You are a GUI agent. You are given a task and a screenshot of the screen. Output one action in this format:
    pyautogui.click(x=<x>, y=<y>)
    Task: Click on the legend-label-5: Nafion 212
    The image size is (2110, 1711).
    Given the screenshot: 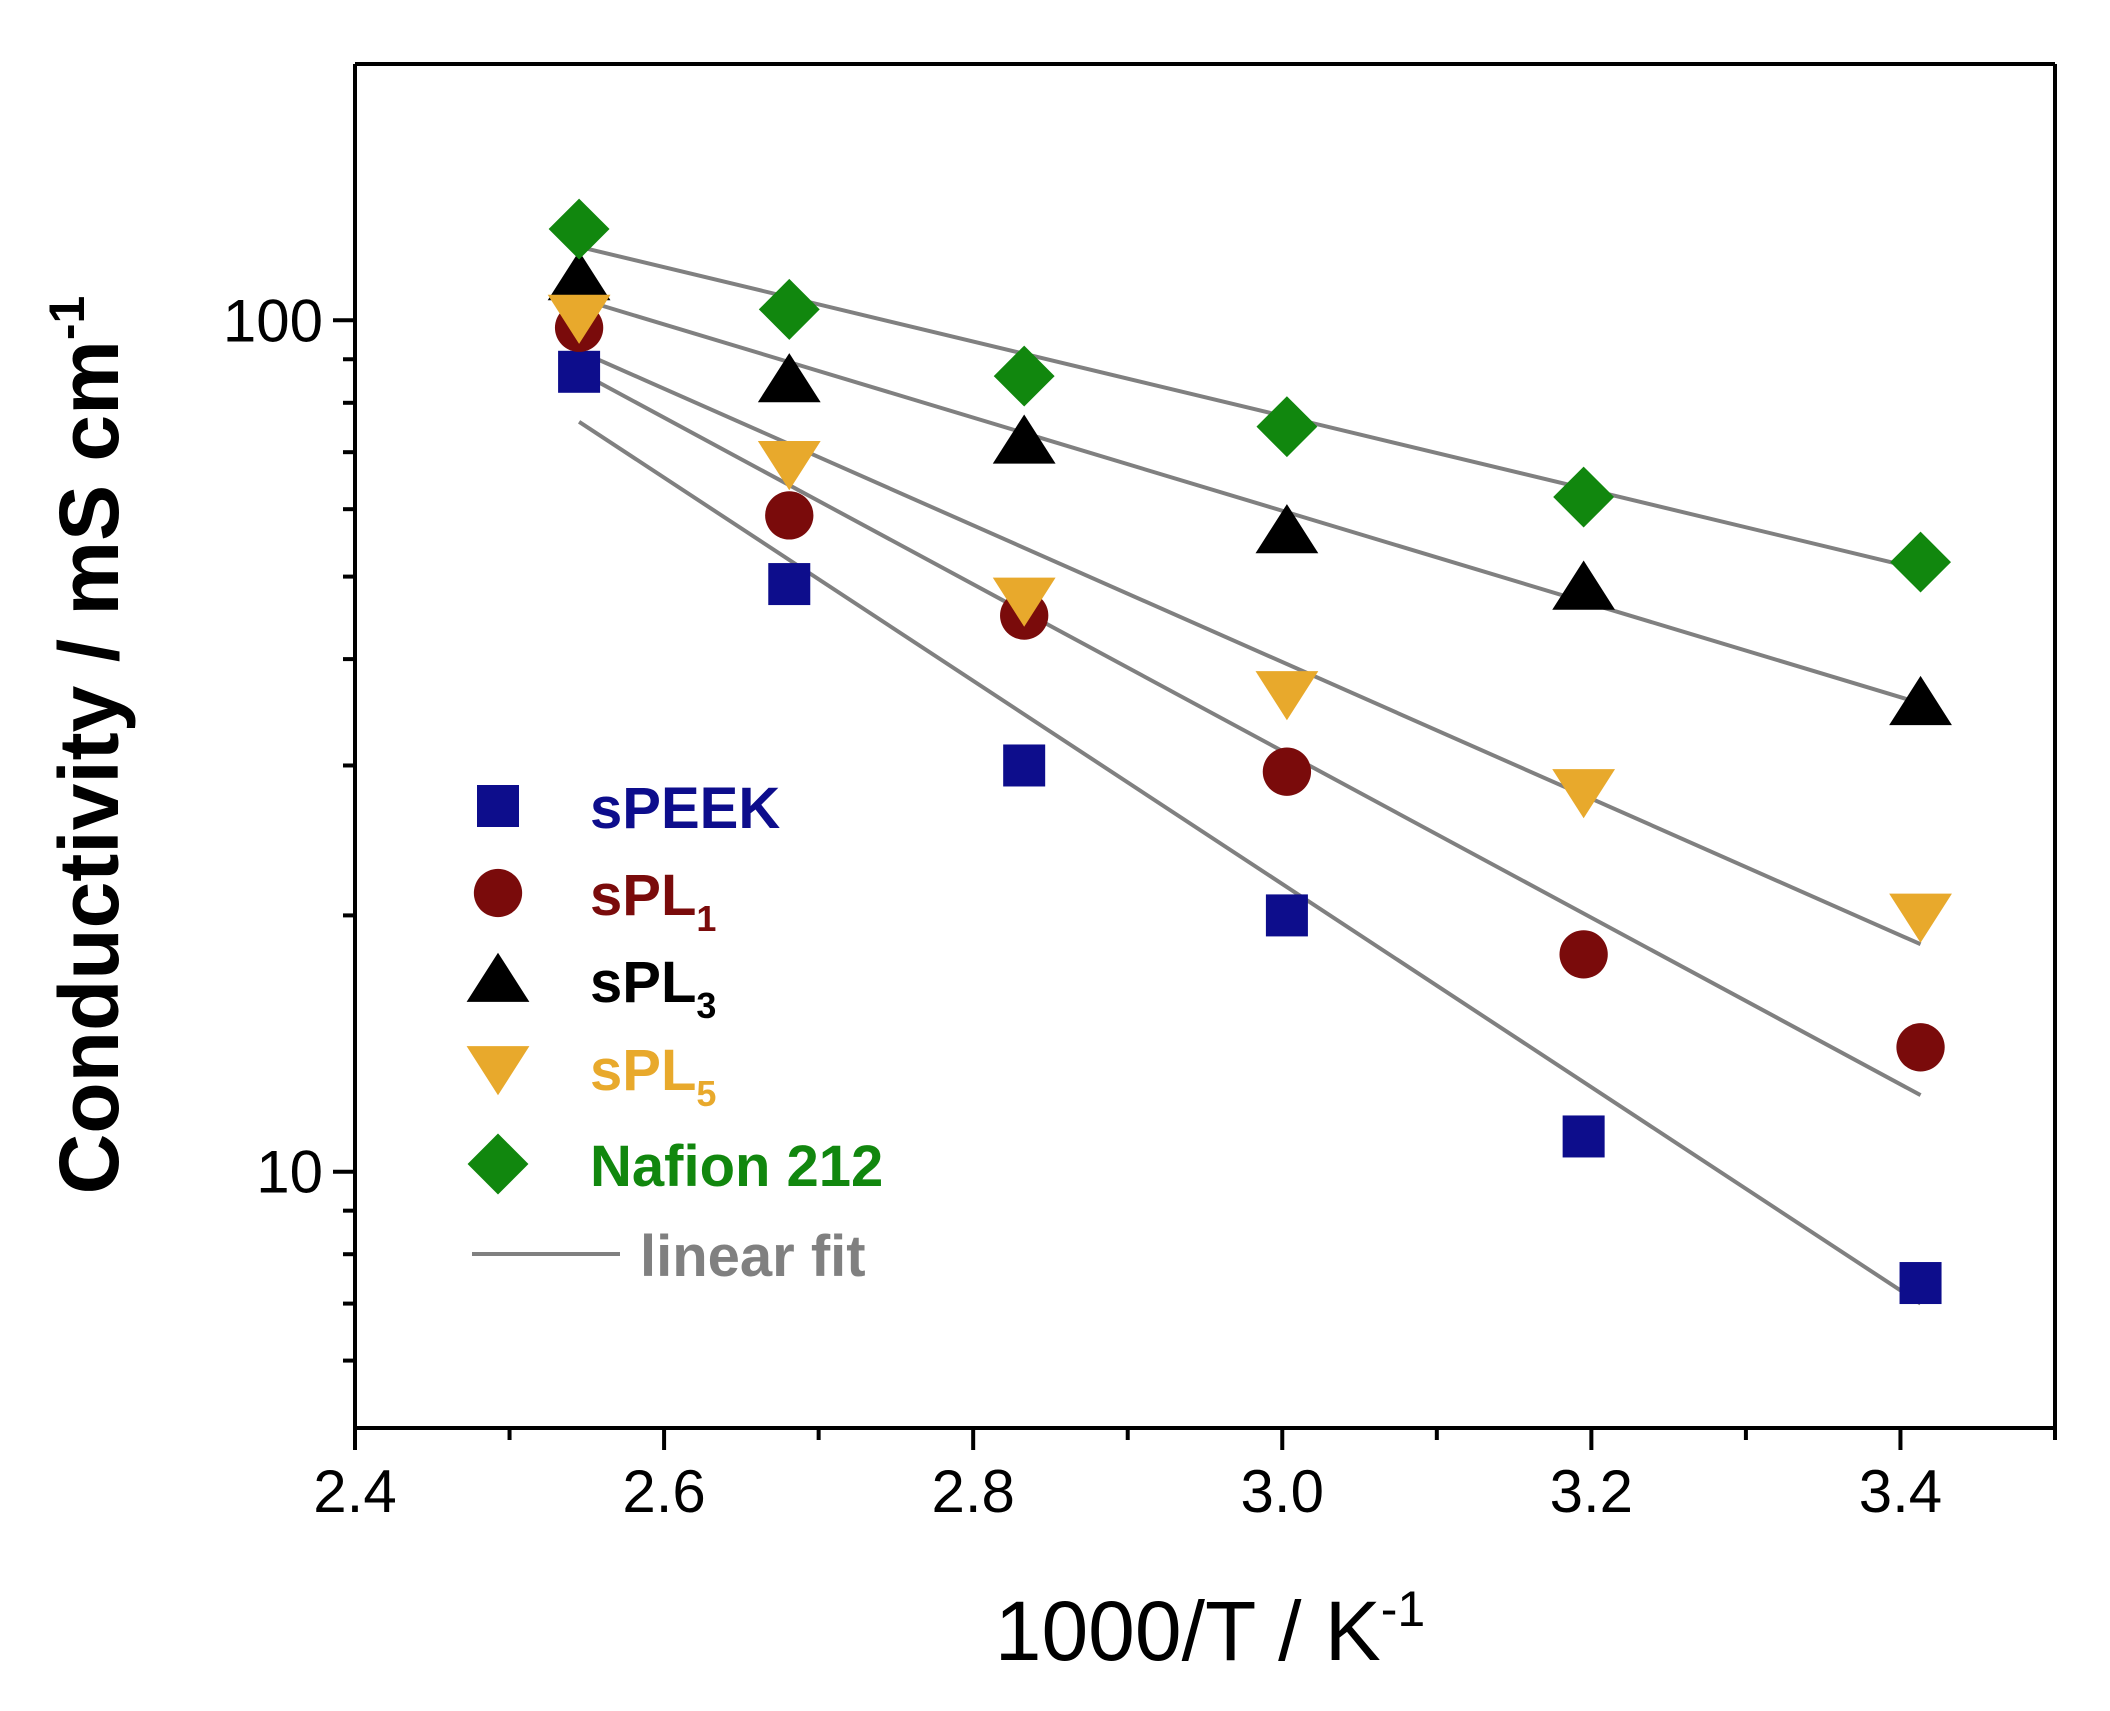 What is the action you would take?
    pyautogui.click(x=736, y=1166)
    